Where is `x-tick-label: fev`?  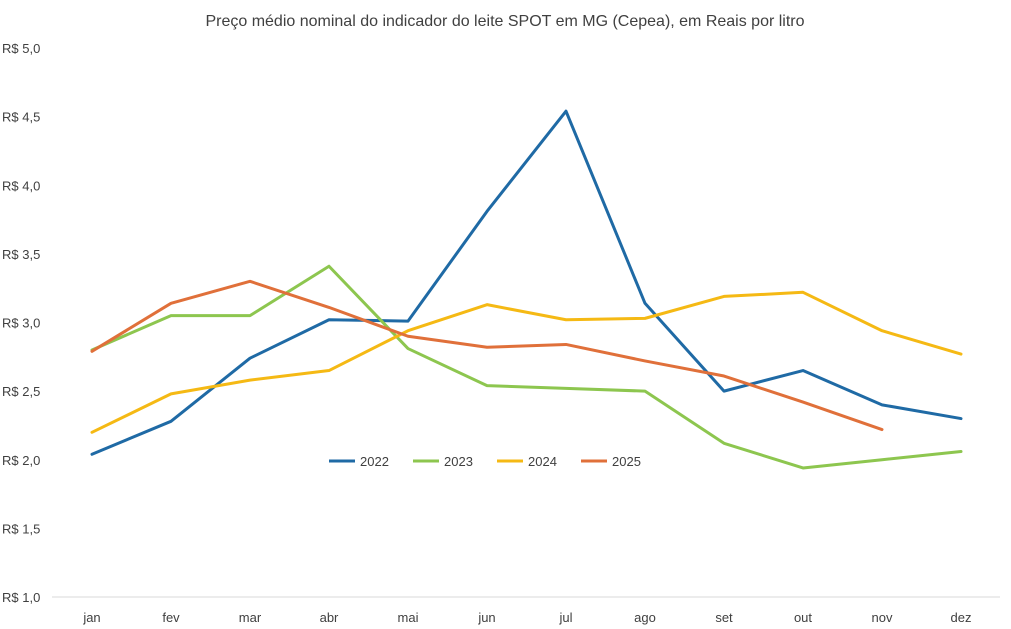 x-tick-label: fev is located at coordinates (171, 617).